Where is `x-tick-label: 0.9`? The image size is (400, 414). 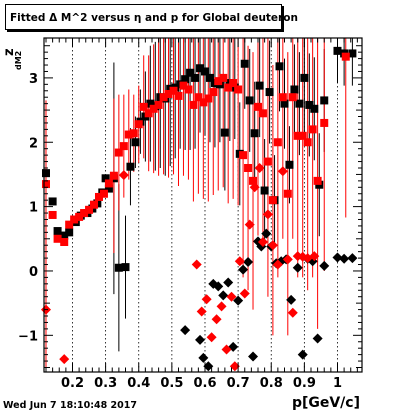 x-tick-label: 0.9 is located at coordinates (304, 383).